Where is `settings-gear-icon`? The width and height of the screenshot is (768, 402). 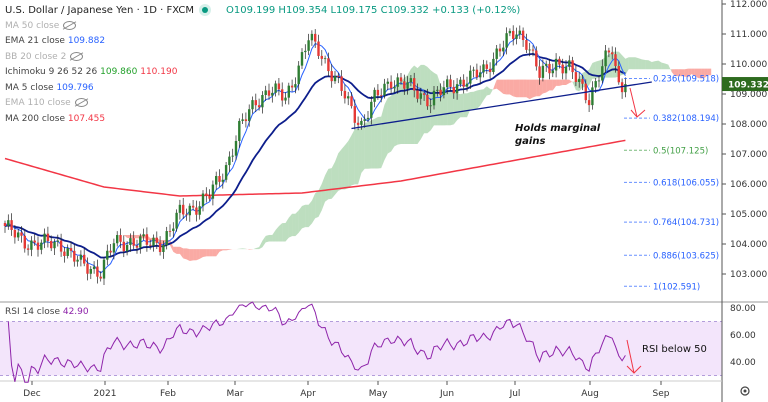
settings-gear-icon is located at coordinates (745, 391).